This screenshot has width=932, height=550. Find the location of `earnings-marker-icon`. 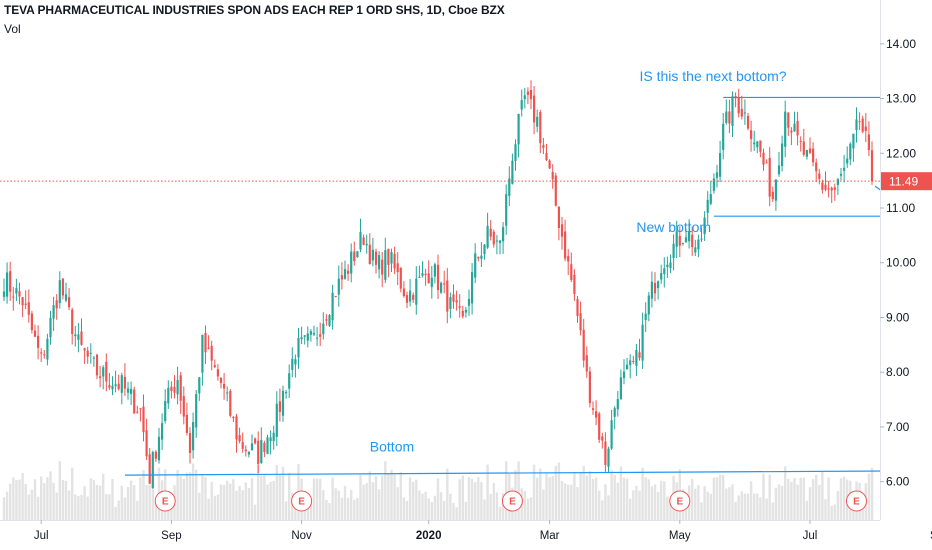

earnings-marker-icon is located at coordinates (680, 501).